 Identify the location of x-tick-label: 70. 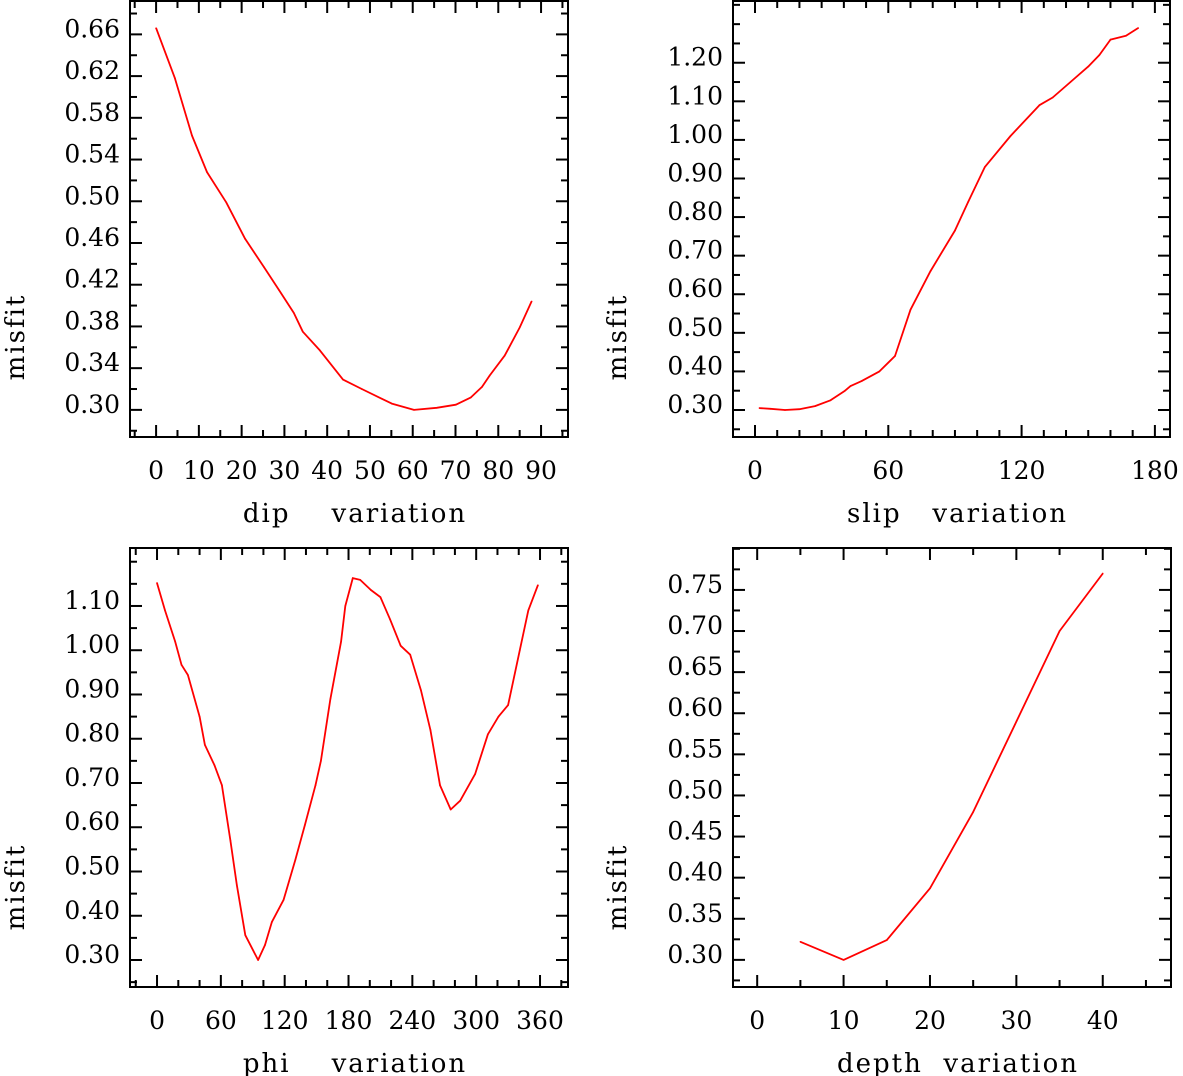
(456, 470).